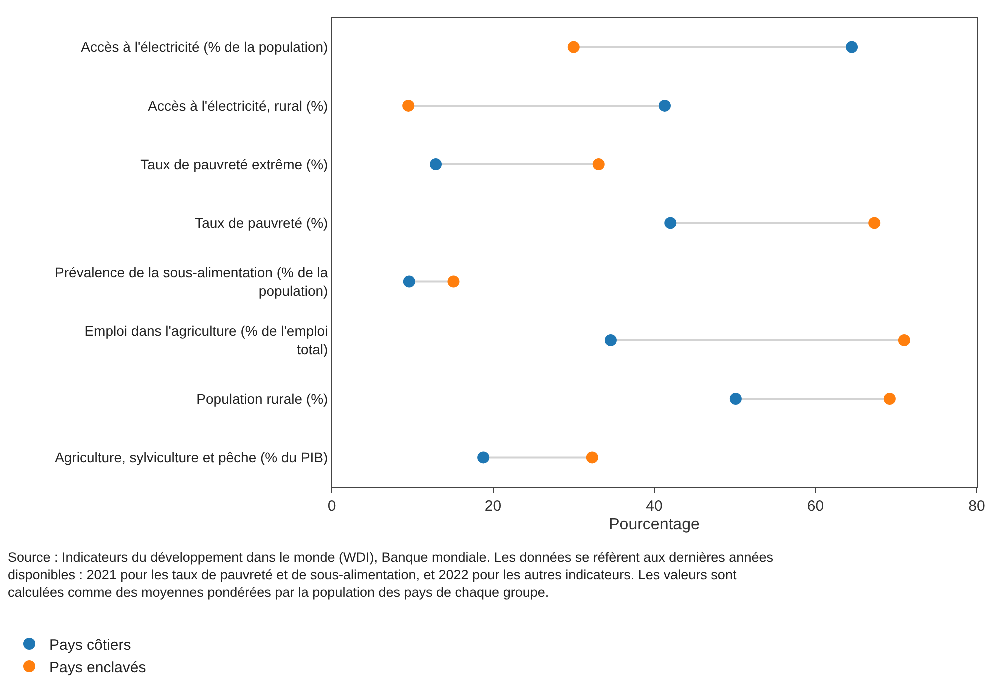 The width and height of the screenshot is (987, 693). What do you see at coordinates (261, 223) in the screenshot?
I see `y-tick-label: Taux de pauvreté (%)` at bounding box center [261, 223].